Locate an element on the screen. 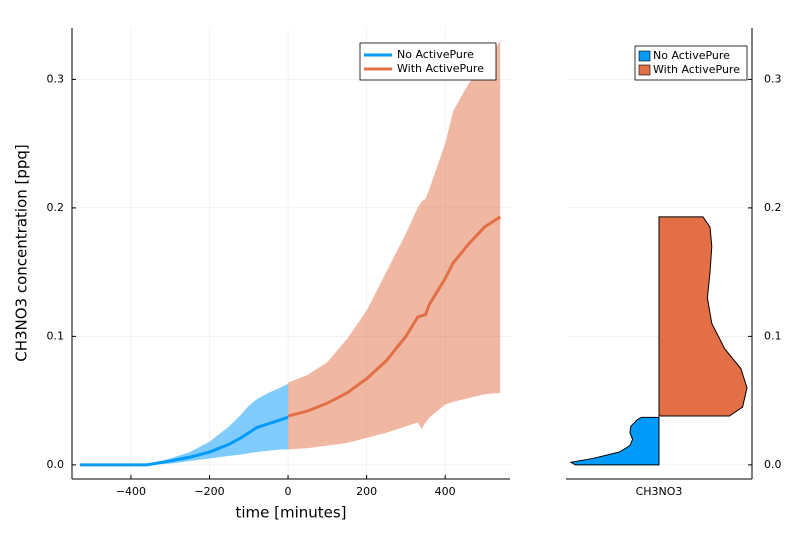 This screenshot has width=810, height=540. x-tick-label: 0 is located at coordinates (288, 491).